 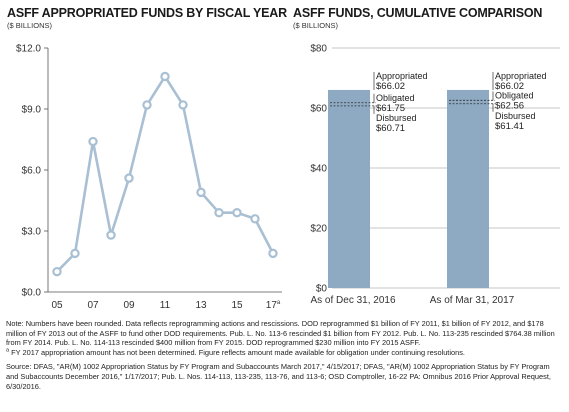 What do you see at coordinates (390, 128) in the screenshot?
I see `disbursed-value: $60.71` at bounding box center [390, 128].